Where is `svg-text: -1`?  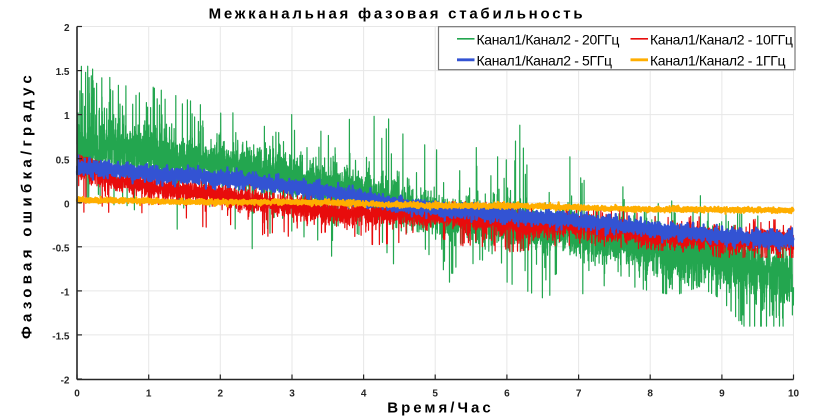
svg-text: -1 is located at coordinates (65, 293).